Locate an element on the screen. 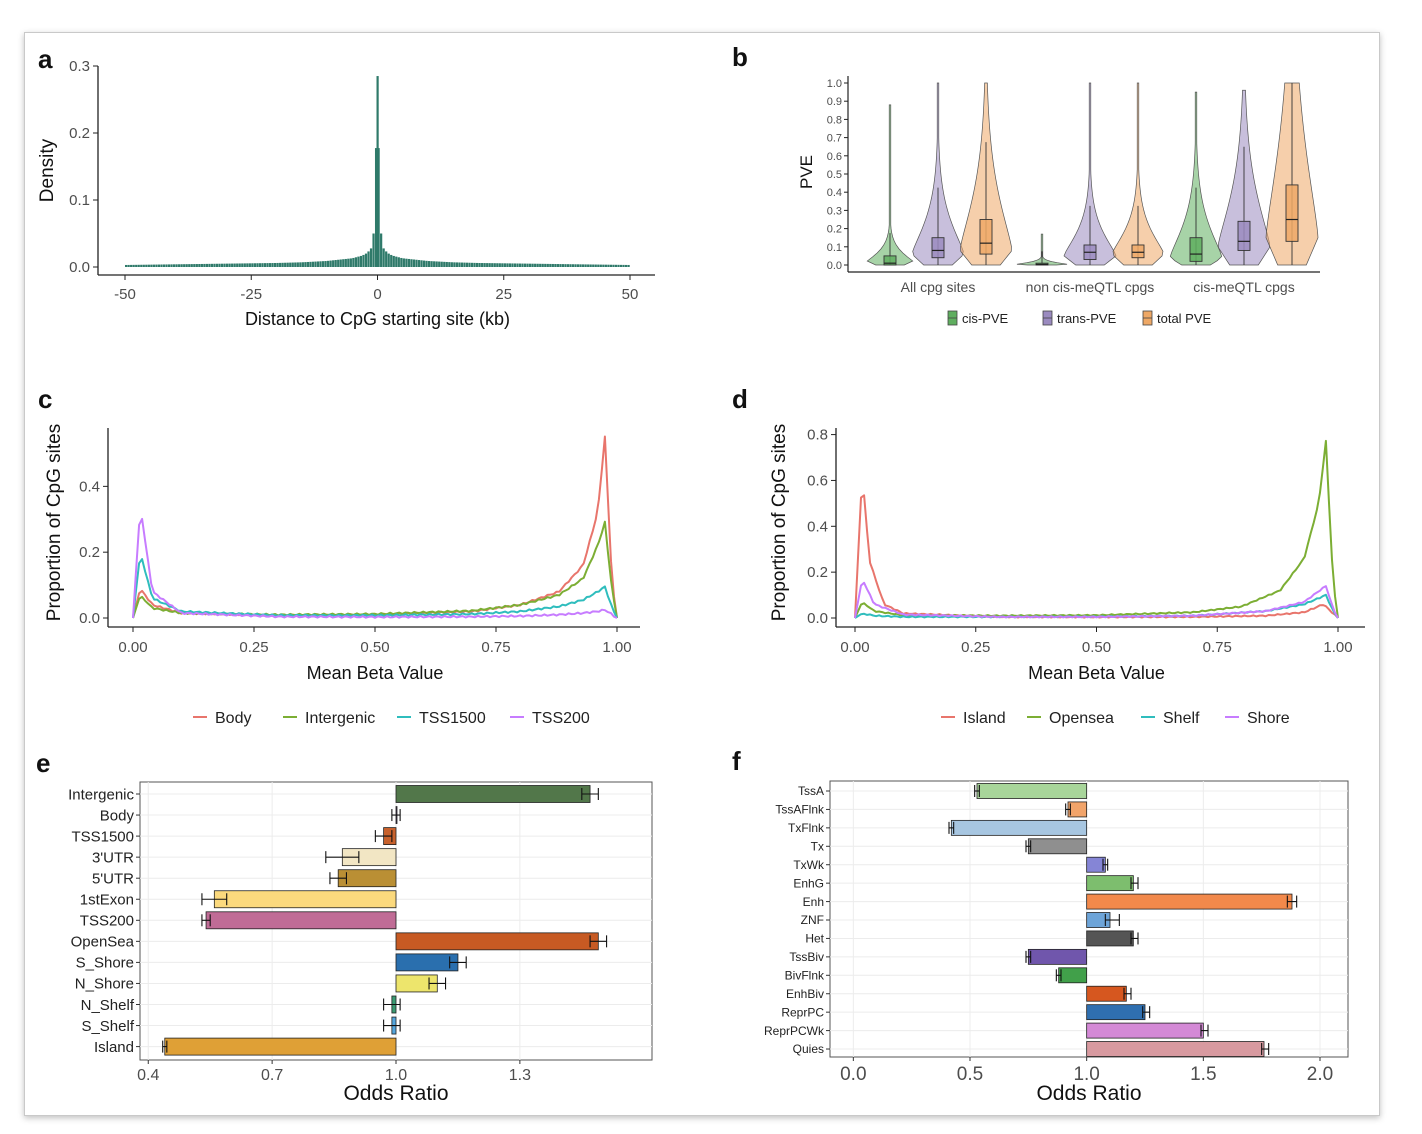 The width and height of the screenshot is (1422, 1134). x-tick-label: 1.00 is located at coordinates (616, 647).